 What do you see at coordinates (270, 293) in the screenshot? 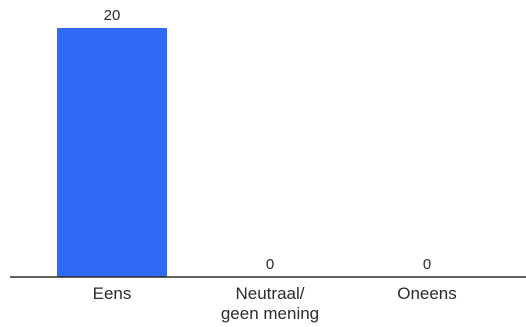
I see `category-label-1-line-0: Neutraal/` at bounding box center [270, 293].